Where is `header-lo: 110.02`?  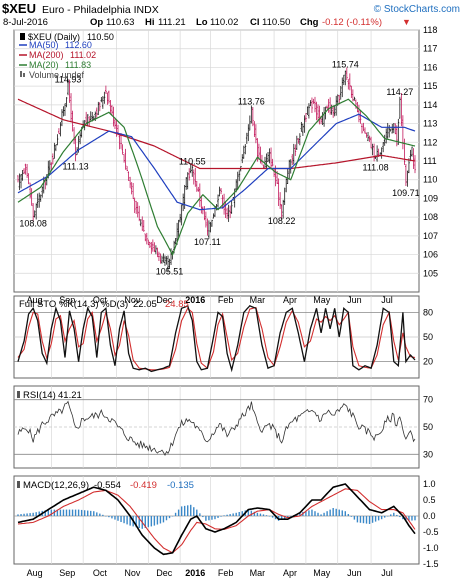
header-lo: 110.02 is located at coordinates (224, 22).